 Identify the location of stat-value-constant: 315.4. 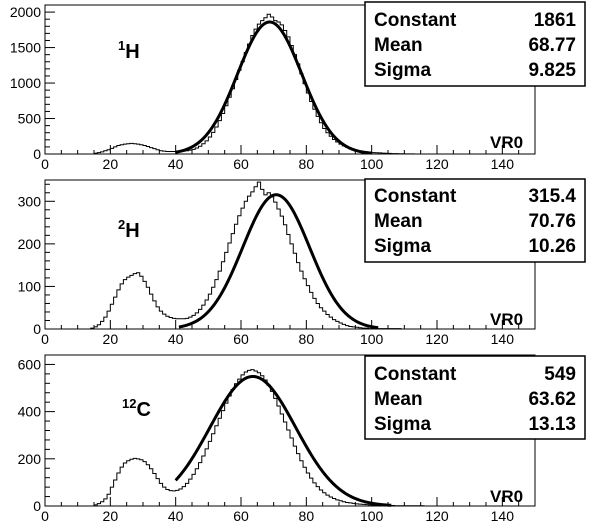
(552, 196).